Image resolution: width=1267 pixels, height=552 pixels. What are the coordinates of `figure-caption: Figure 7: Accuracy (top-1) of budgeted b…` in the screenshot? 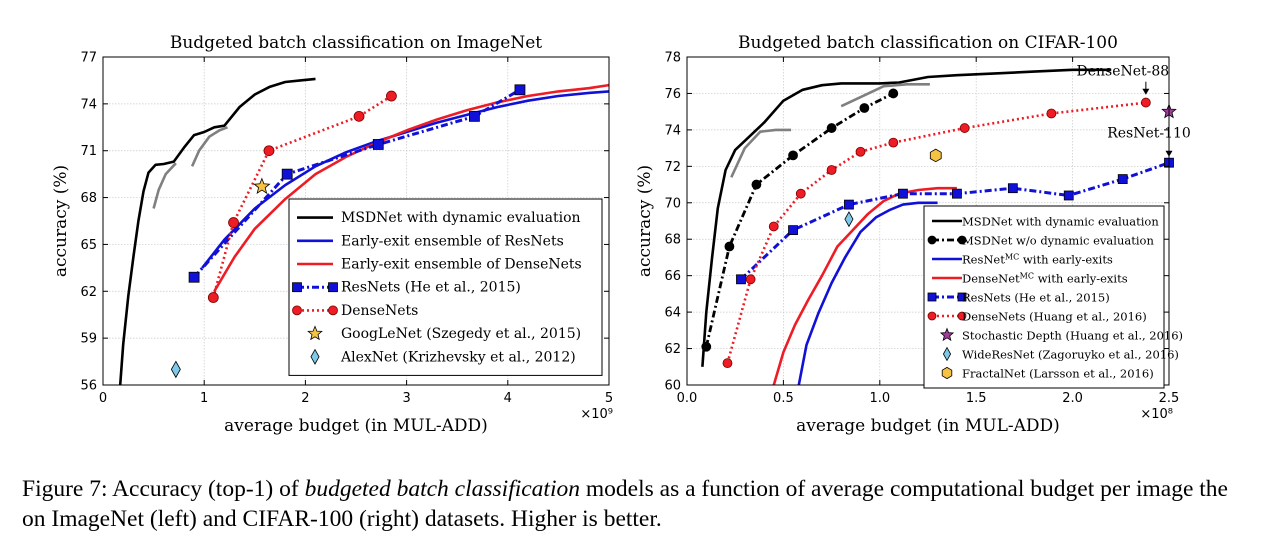 It's located at (634, 504).